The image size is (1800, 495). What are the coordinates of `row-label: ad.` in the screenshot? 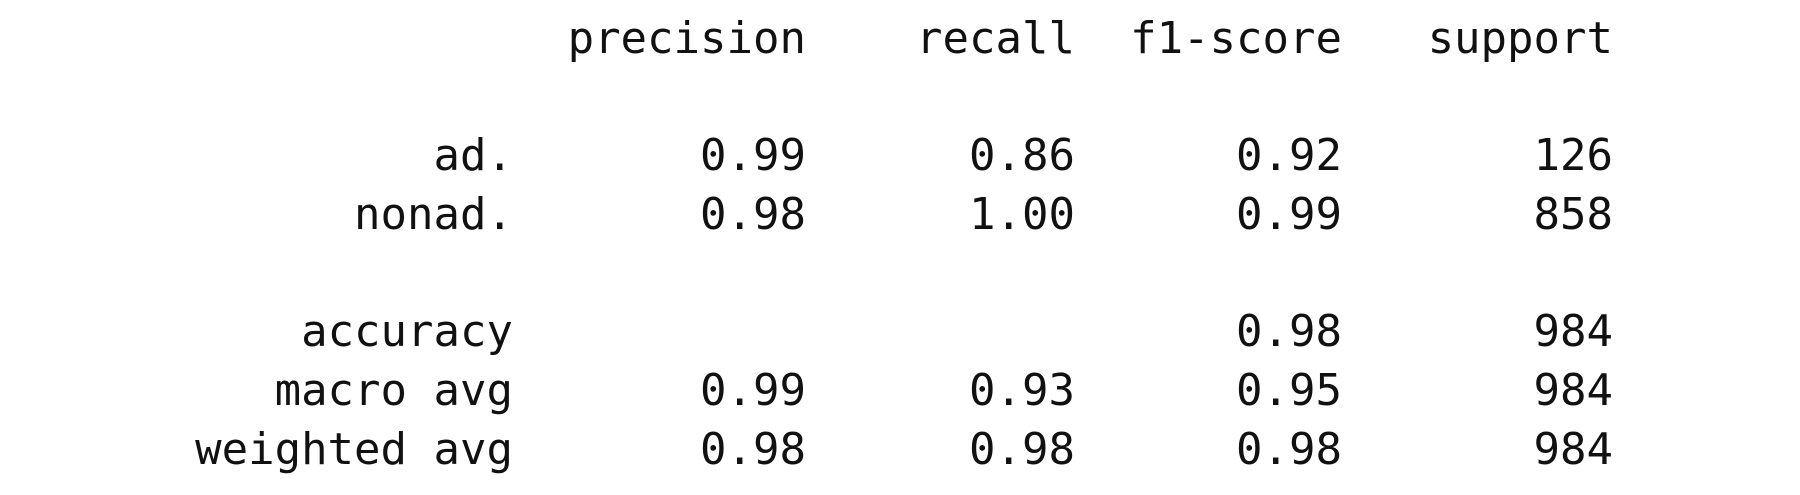 It's located at (473, 155).